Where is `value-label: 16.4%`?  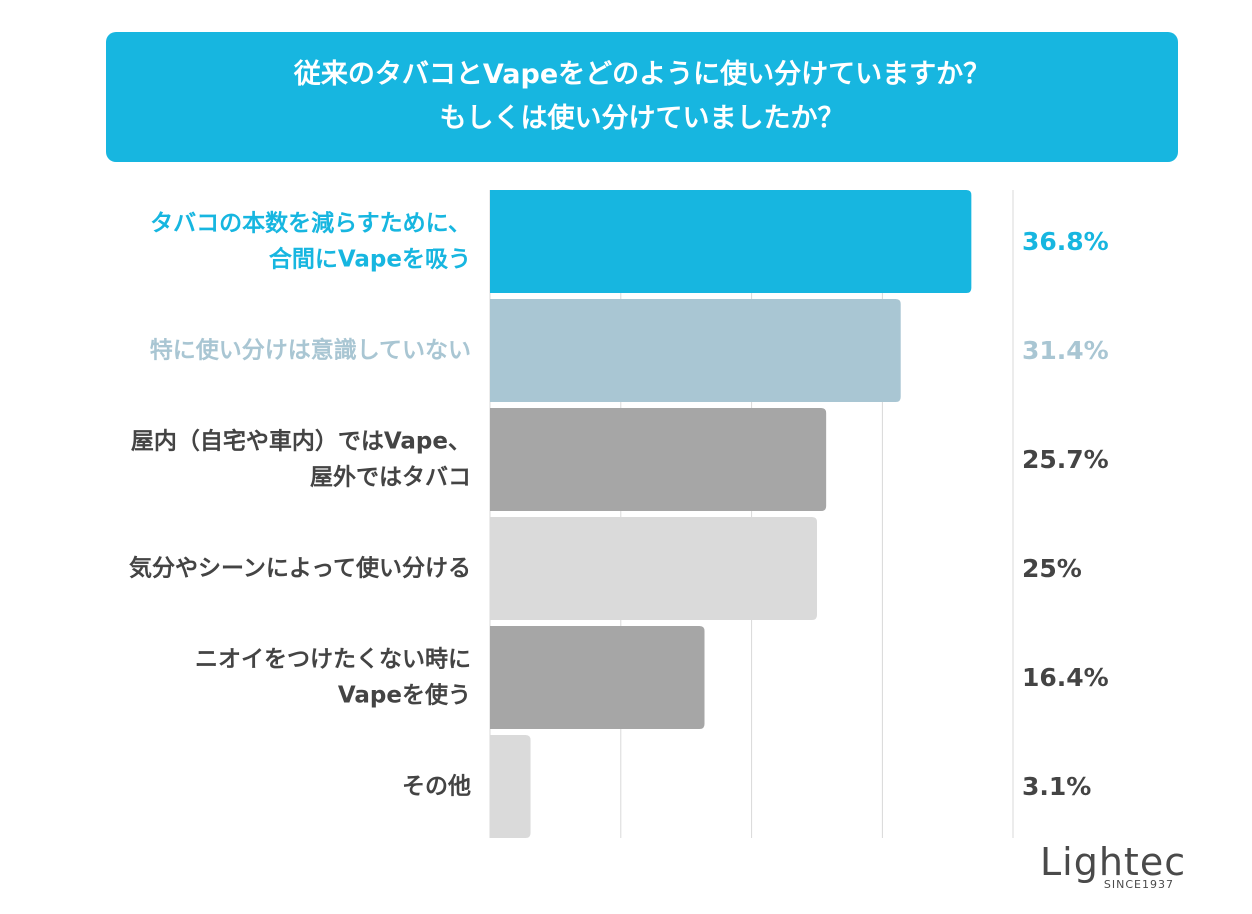
value-label: 16.4% is located at coordinates (1065, 677).